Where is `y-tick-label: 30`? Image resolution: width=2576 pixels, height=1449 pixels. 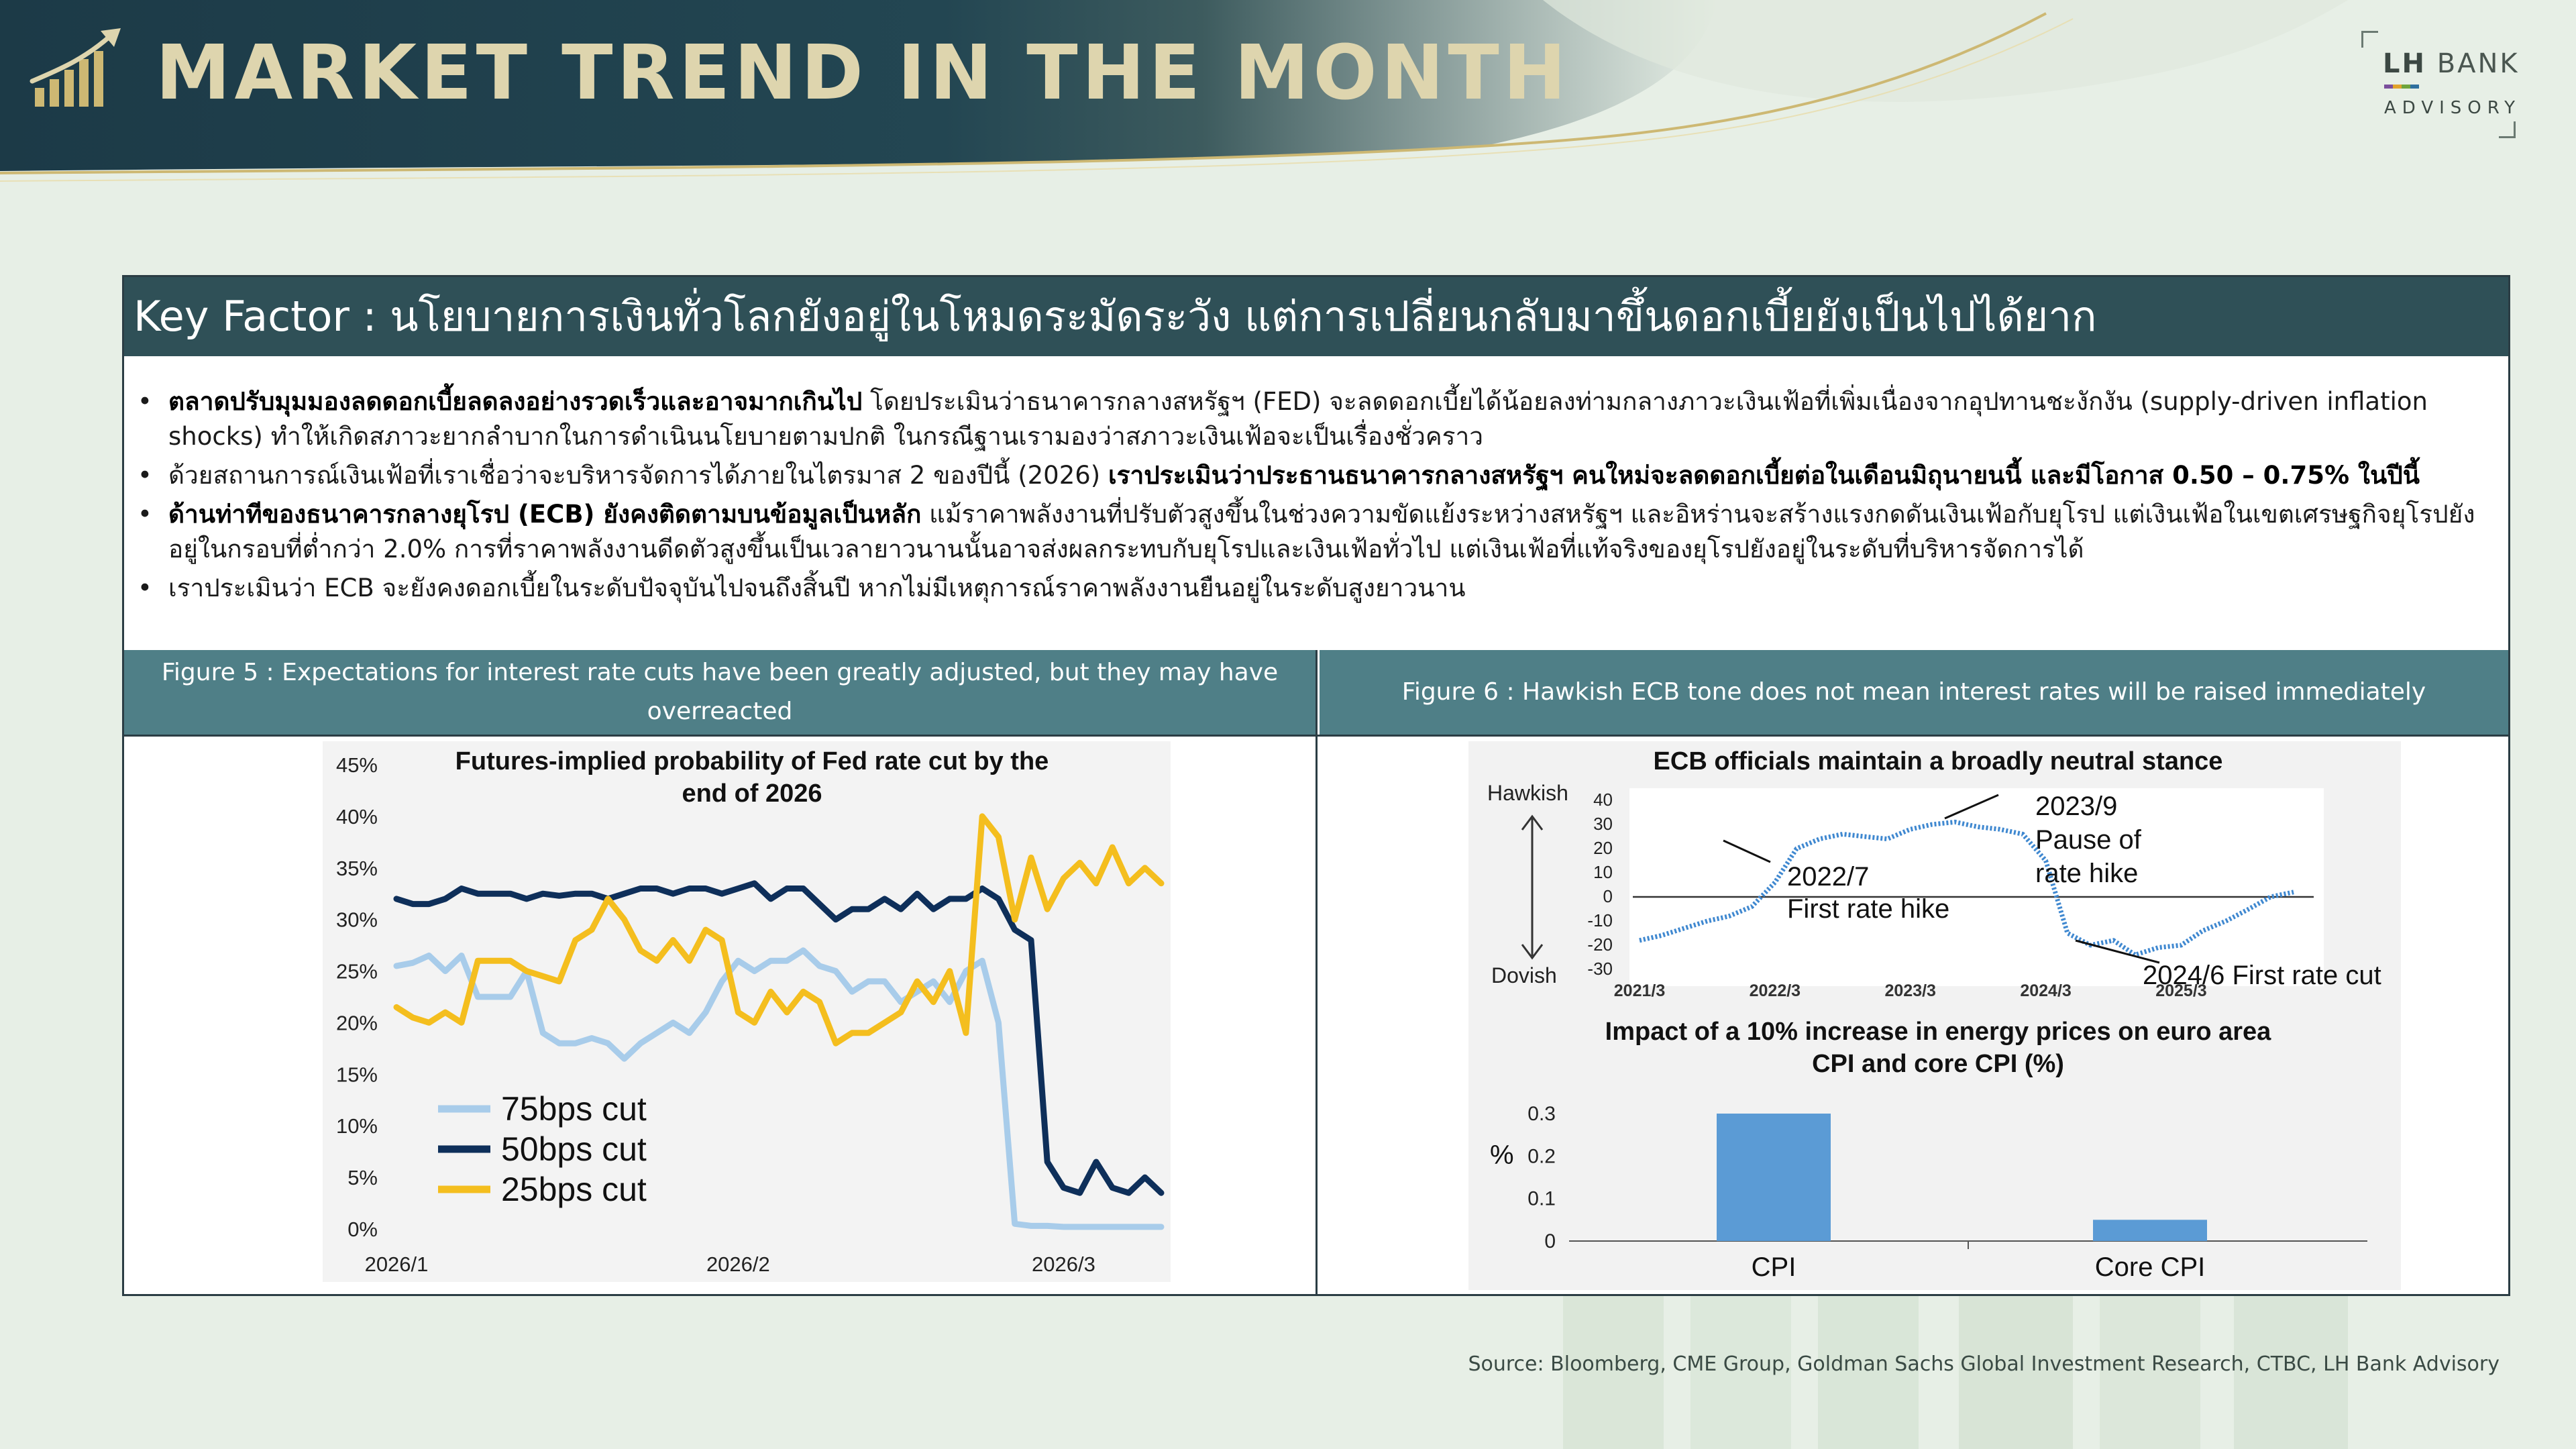 y-tick-label: 30 is located at coordinates (1603, 824).